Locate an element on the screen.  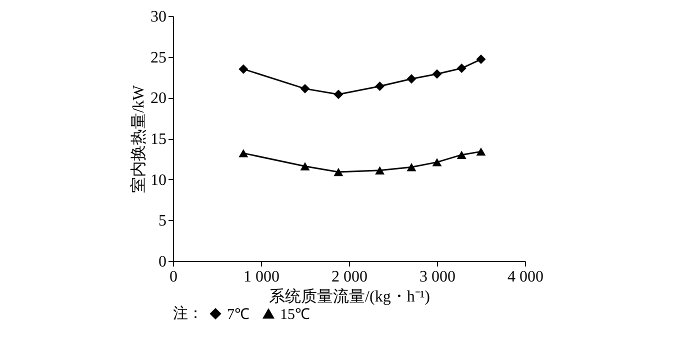
y-tick-label: 0 is located at coordinates (162, 262).